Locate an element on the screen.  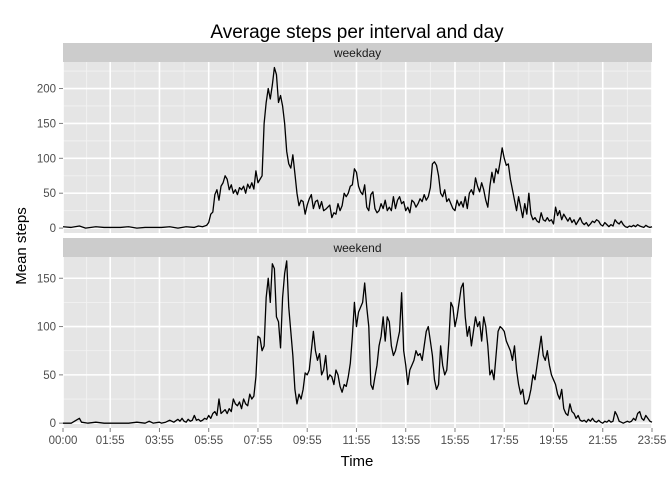
x-tick-label: 15:55 is located at coordinates (455, 441).